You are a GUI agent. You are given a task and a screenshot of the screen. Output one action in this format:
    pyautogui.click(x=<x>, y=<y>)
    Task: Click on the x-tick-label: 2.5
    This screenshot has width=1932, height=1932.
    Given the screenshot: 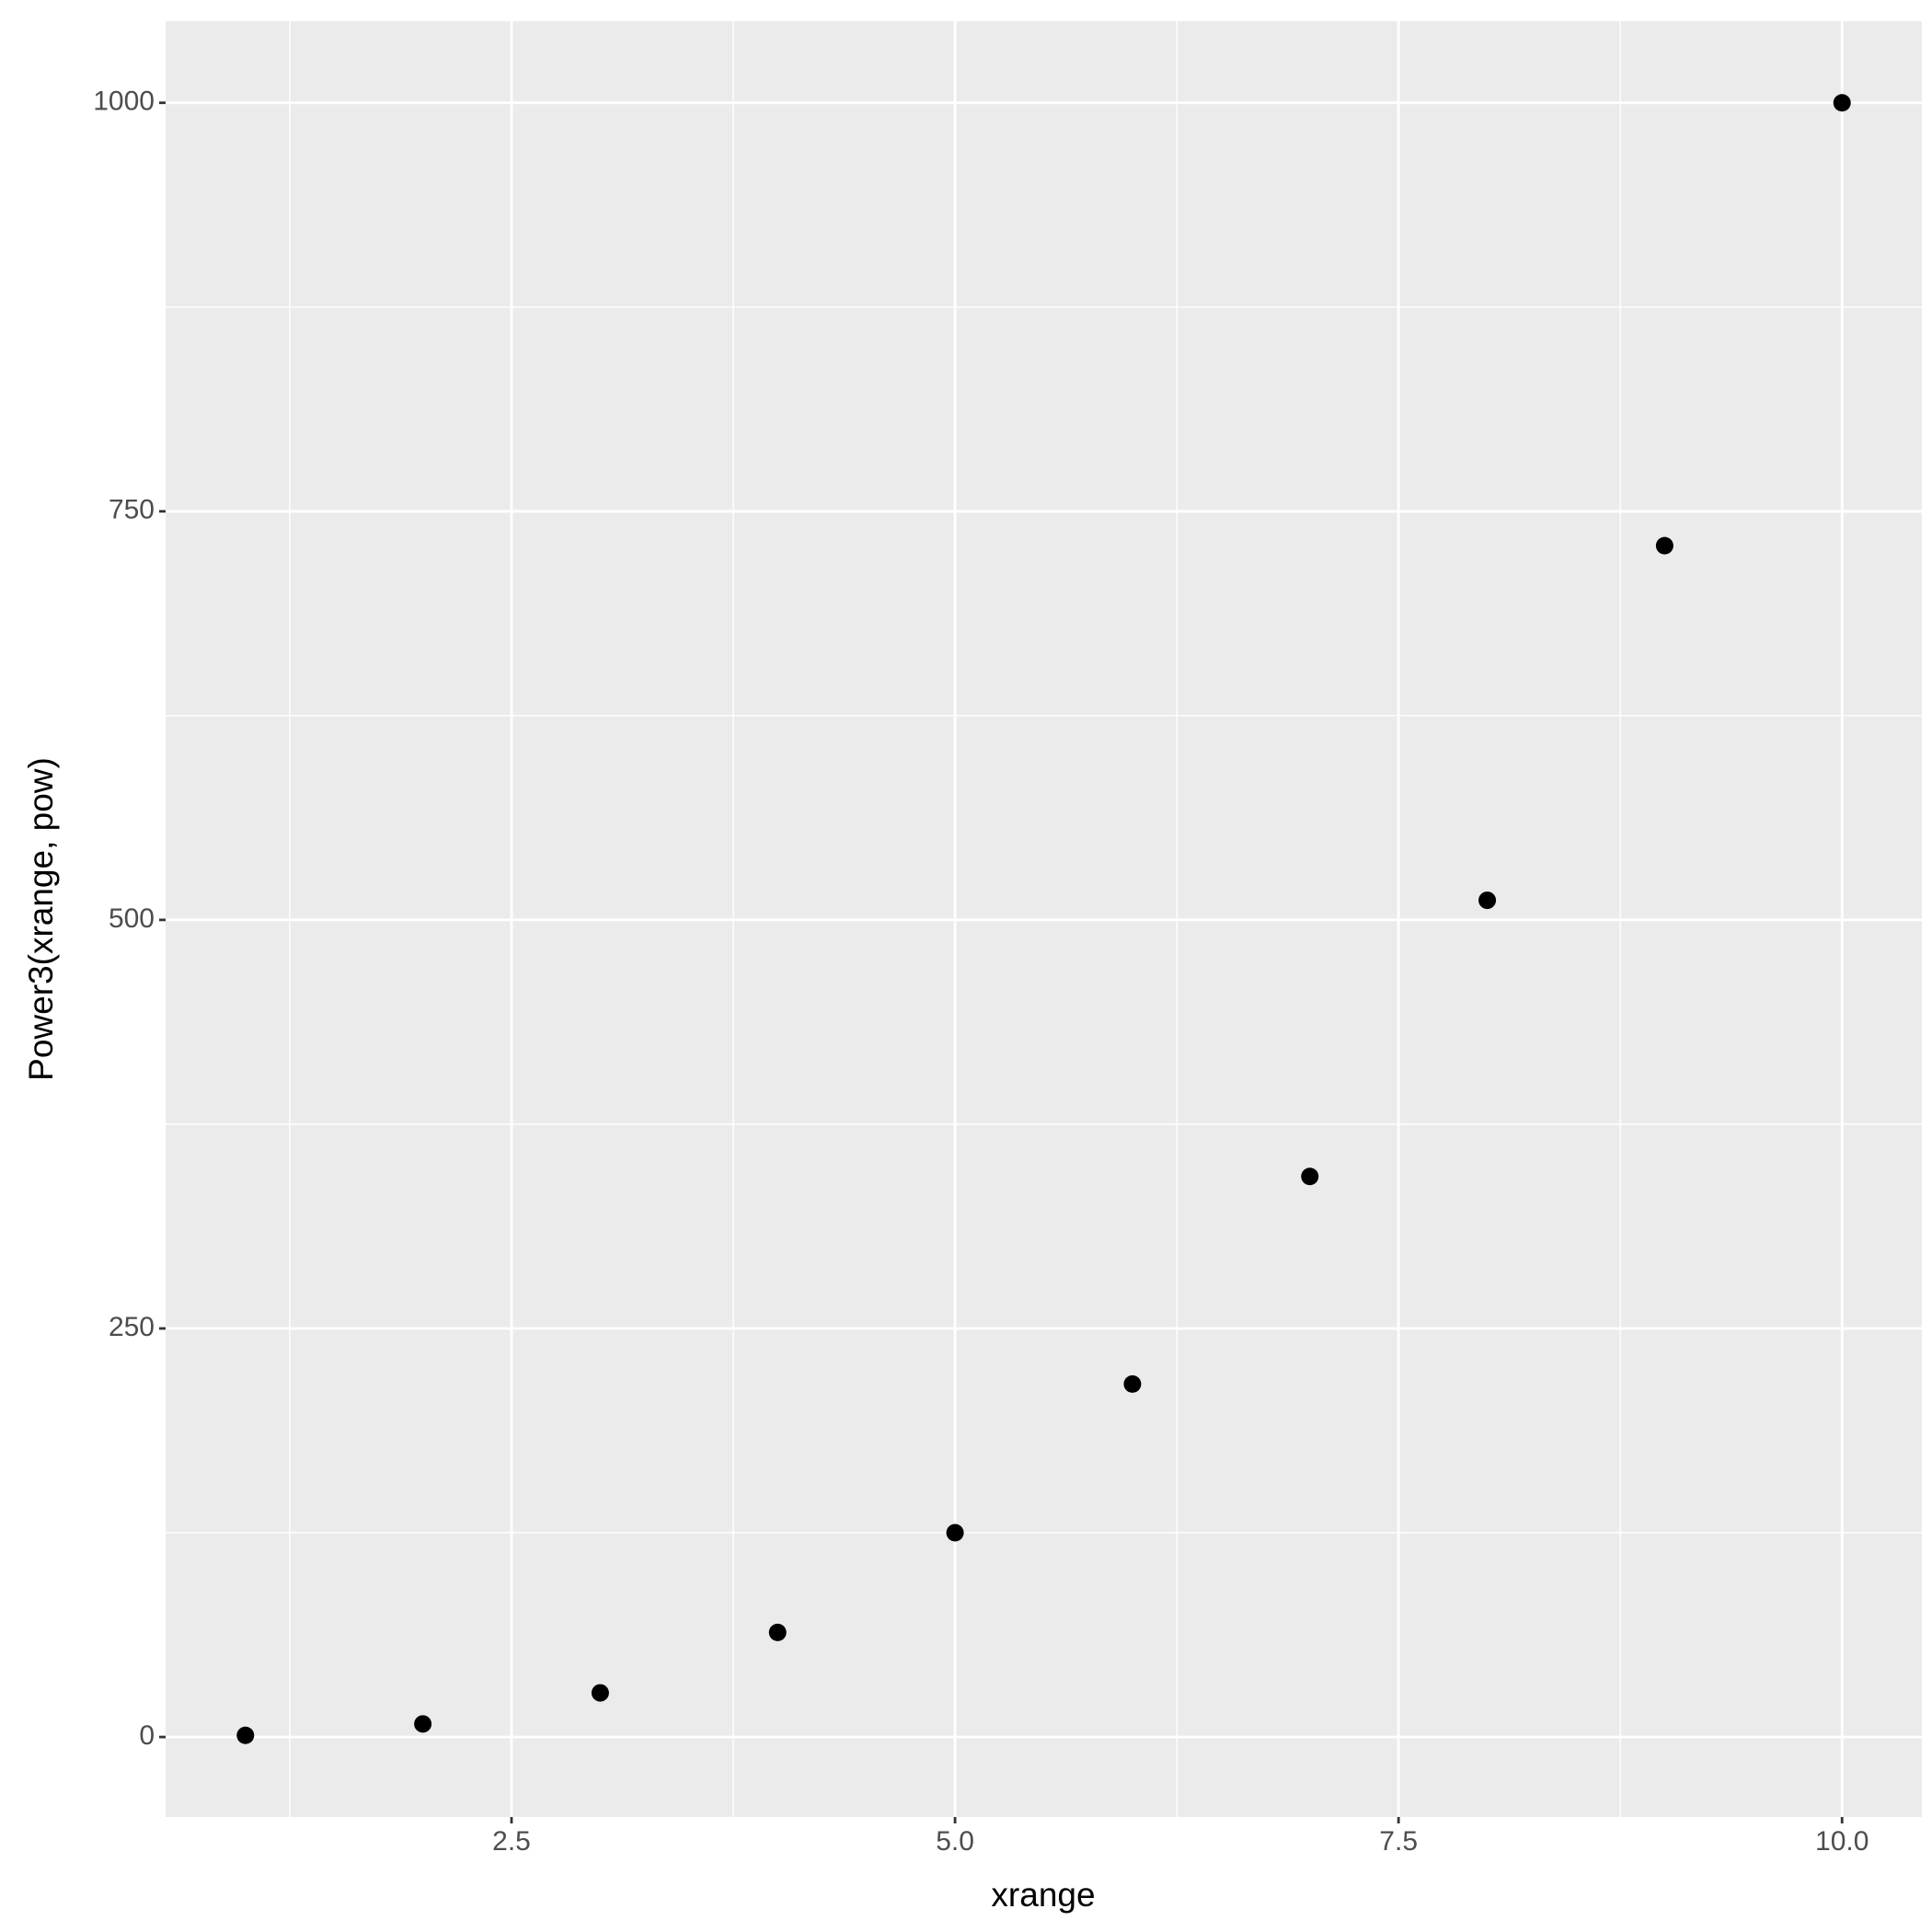 What is the action you would take?
    pyautogui.click(x=511, y=1841)
    